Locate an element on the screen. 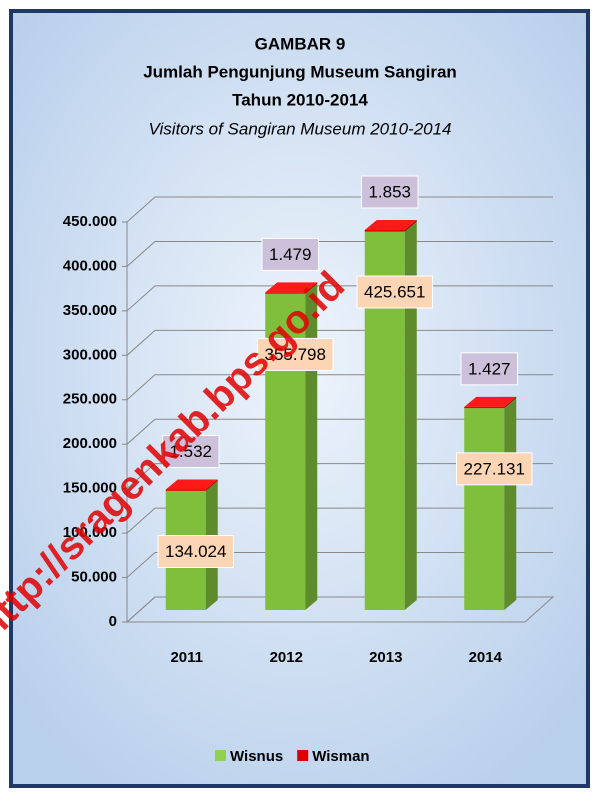 Image resolution: width=595 pixels, height=801 pixels. data-label: 355.798 is located at coordinates (295, 354).